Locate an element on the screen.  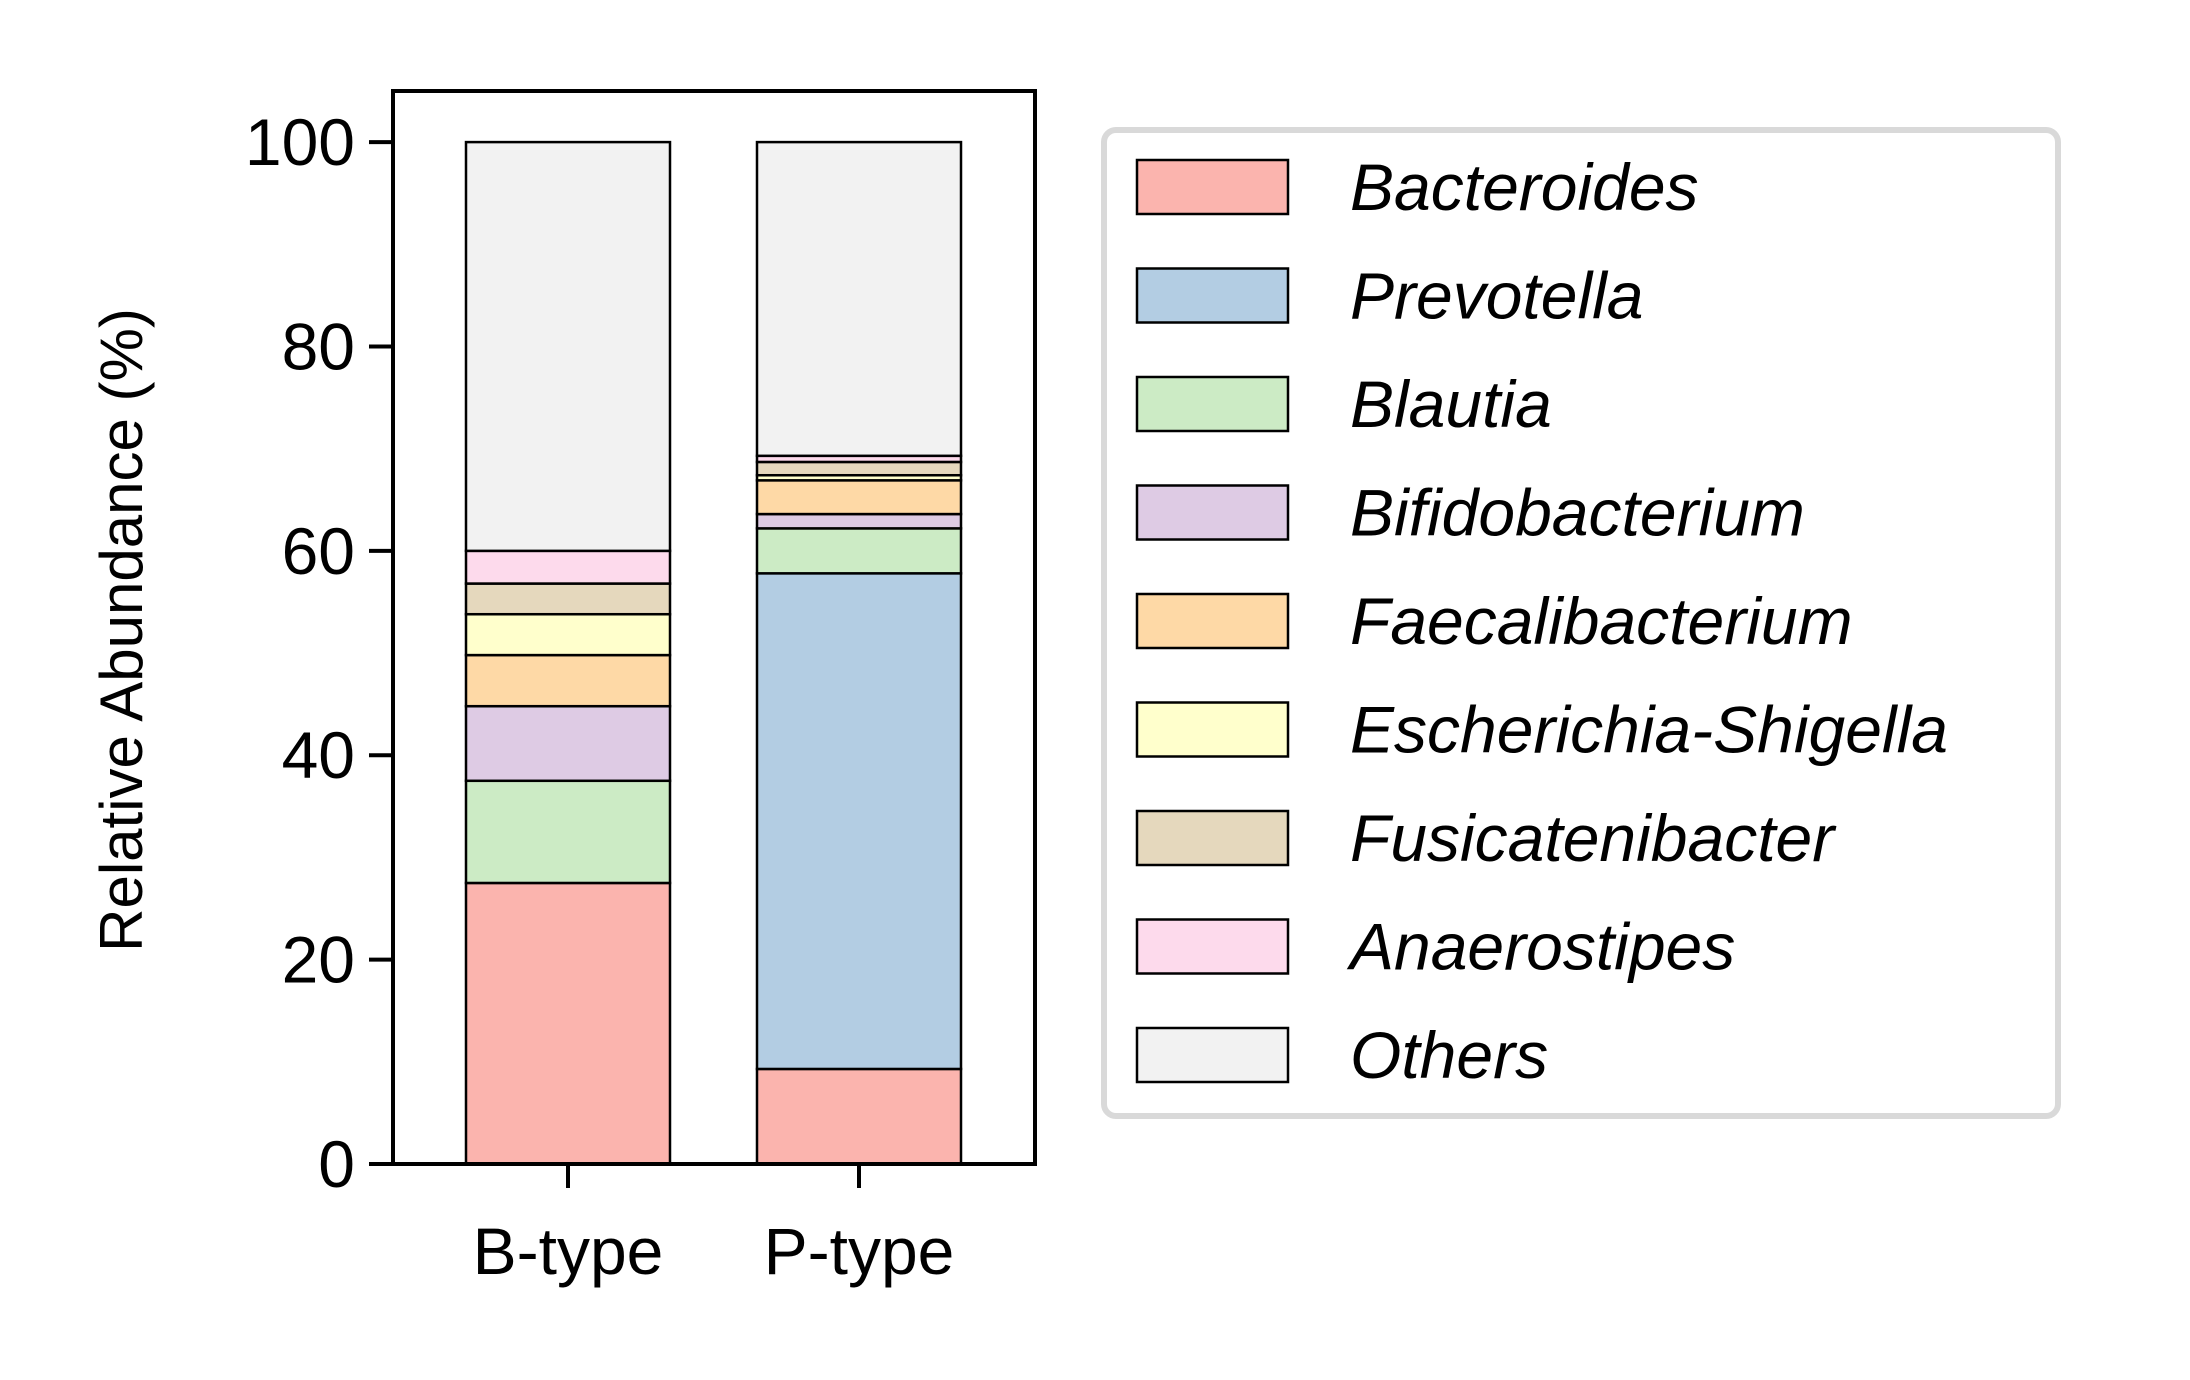
x-axis: B-type P-type is located at coordinates (714, 1226).